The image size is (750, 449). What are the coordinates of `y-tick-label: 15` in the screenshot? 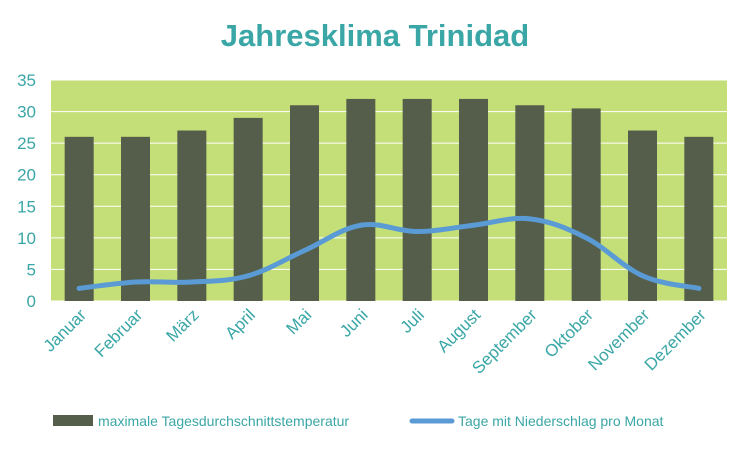 It's located at (26, 206).